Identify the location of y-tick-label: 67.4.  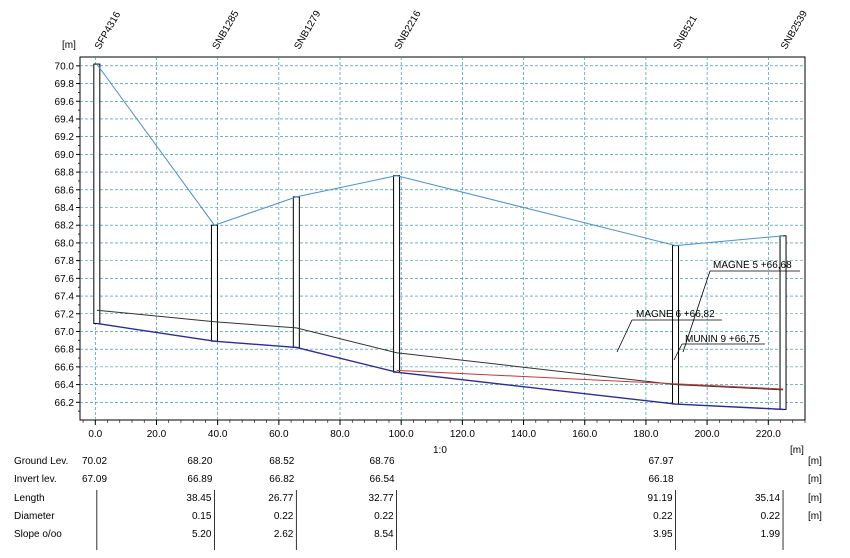
(65, 297).